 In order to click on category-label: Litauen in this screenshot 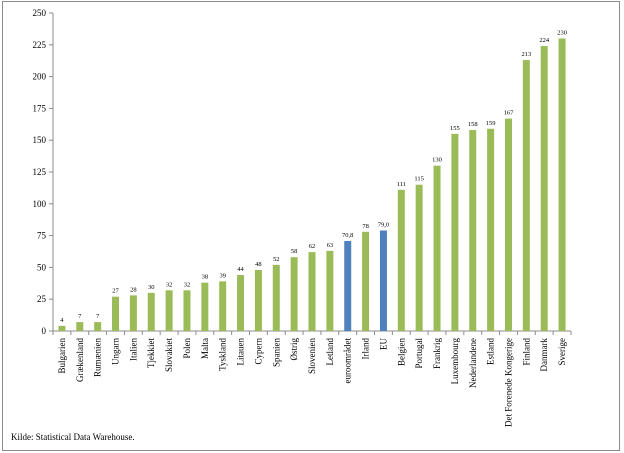, I will do `click(241, 352)`.